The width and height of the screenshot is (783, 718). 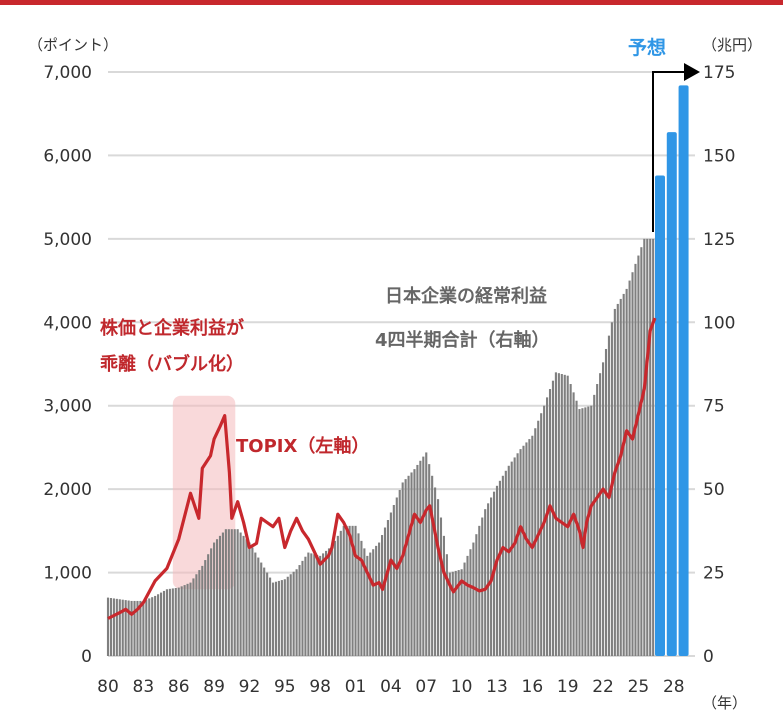 I want to click on left-tick-label: 2,000, so click(x=67, y=490).